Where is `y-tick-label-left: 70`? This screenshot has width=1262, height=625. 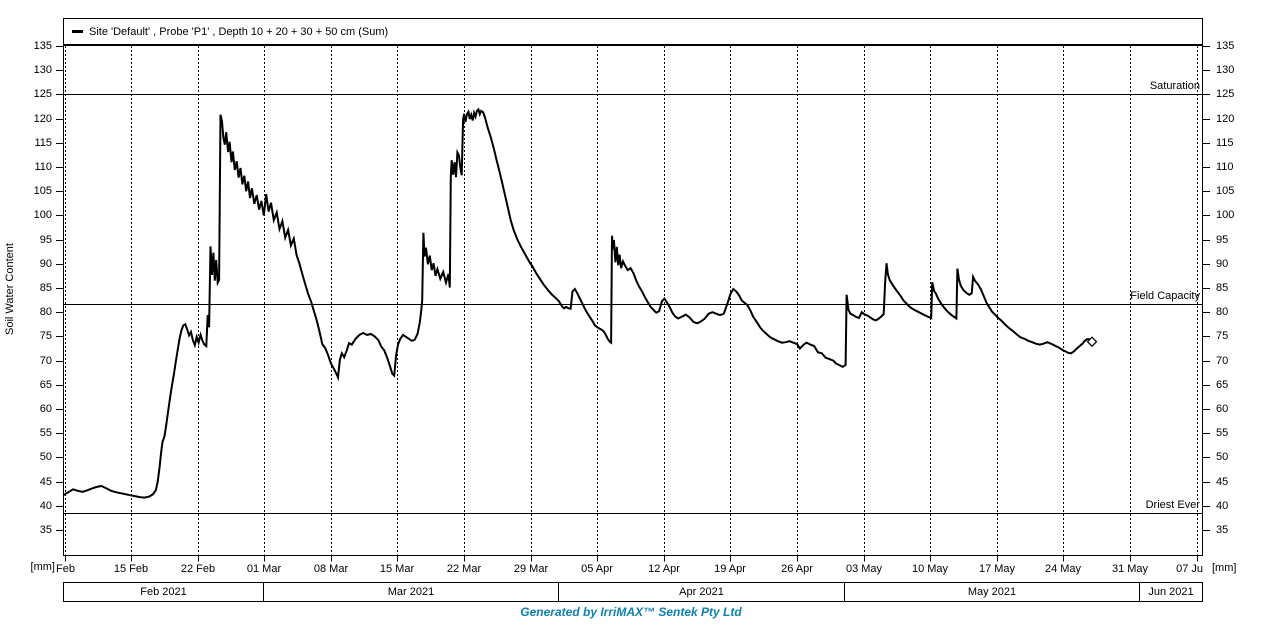
y-tick-label-left: 70 is located at coordinates (45, 360).